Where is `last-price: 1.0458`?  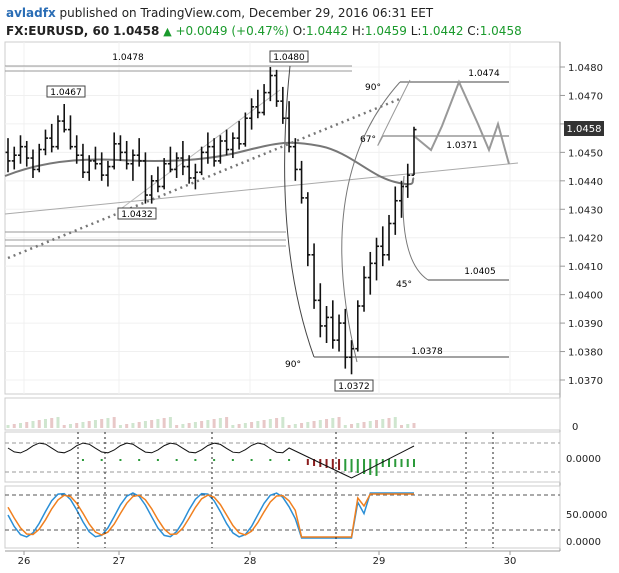 last-price: 1.0458 is located at coordinates (136, 31).